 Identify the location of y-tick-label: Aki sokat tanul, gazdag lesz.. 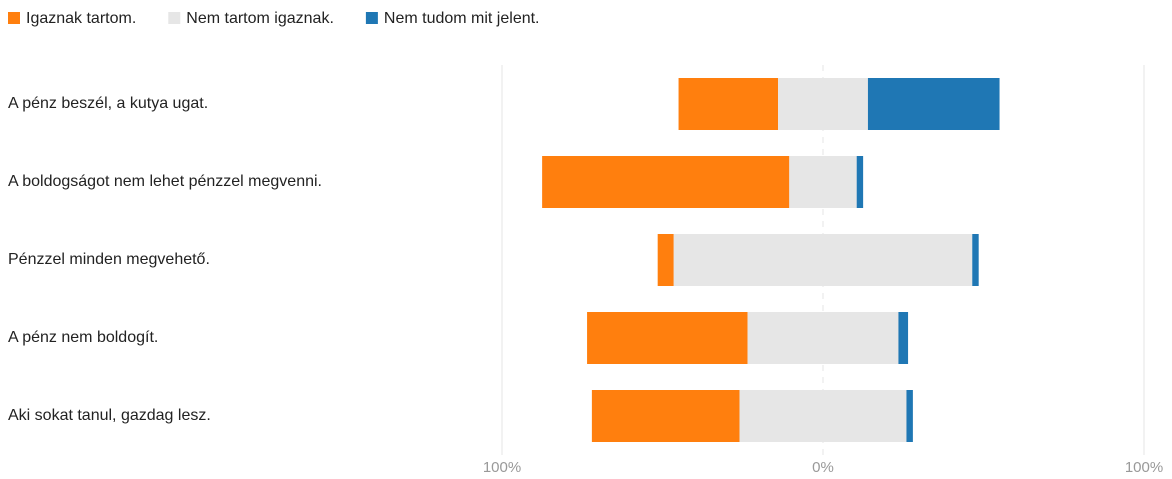
(109, 415).